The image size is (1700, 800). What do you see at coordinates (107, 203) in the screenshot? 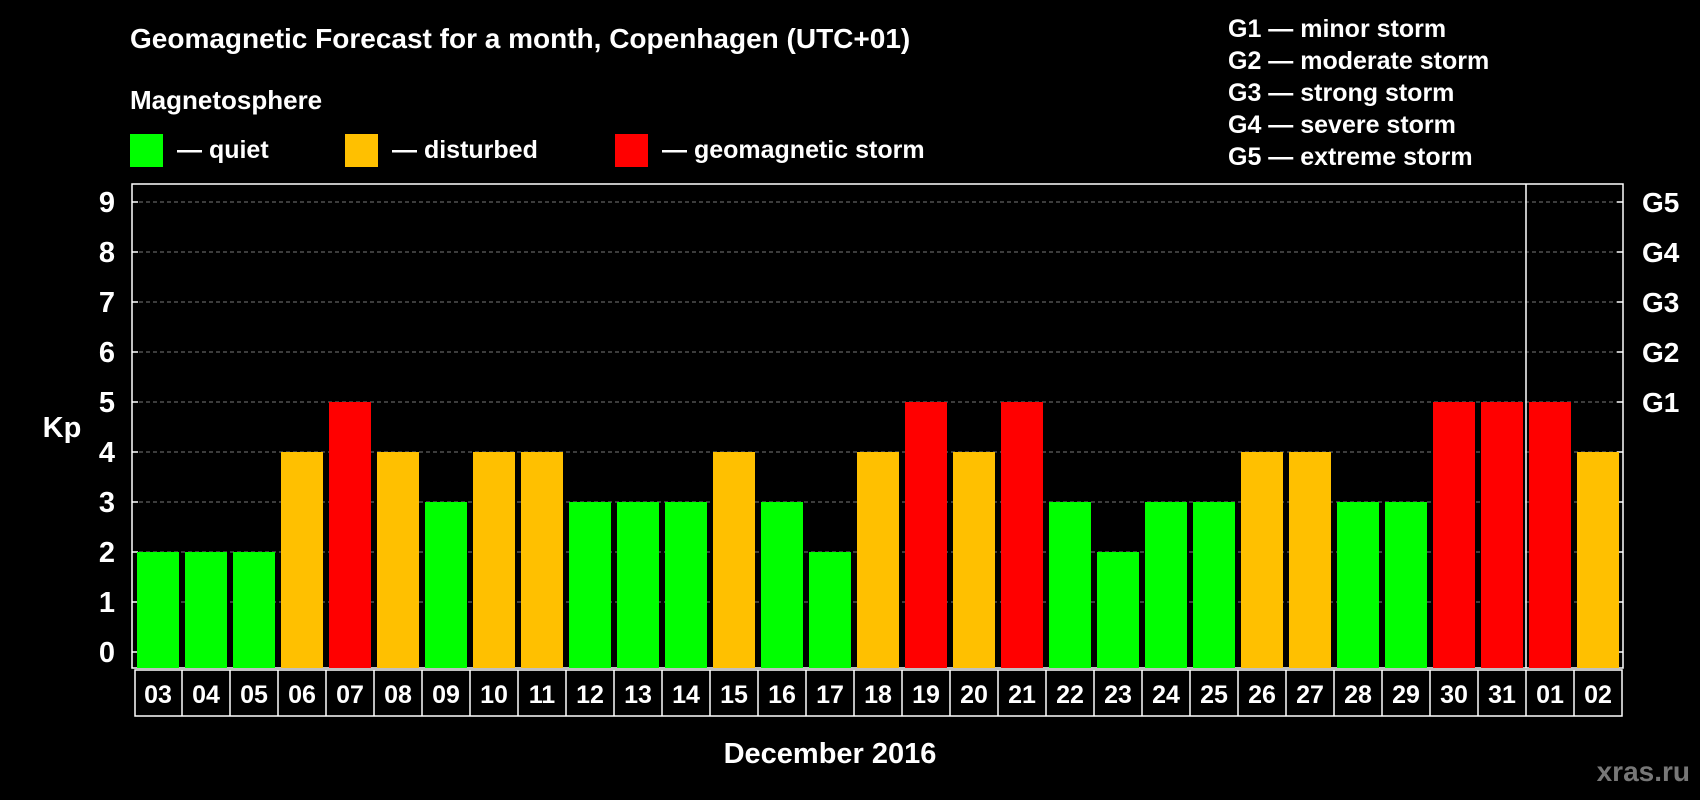
I see `y-tick-label: 9` at bounding box center [107, 203].